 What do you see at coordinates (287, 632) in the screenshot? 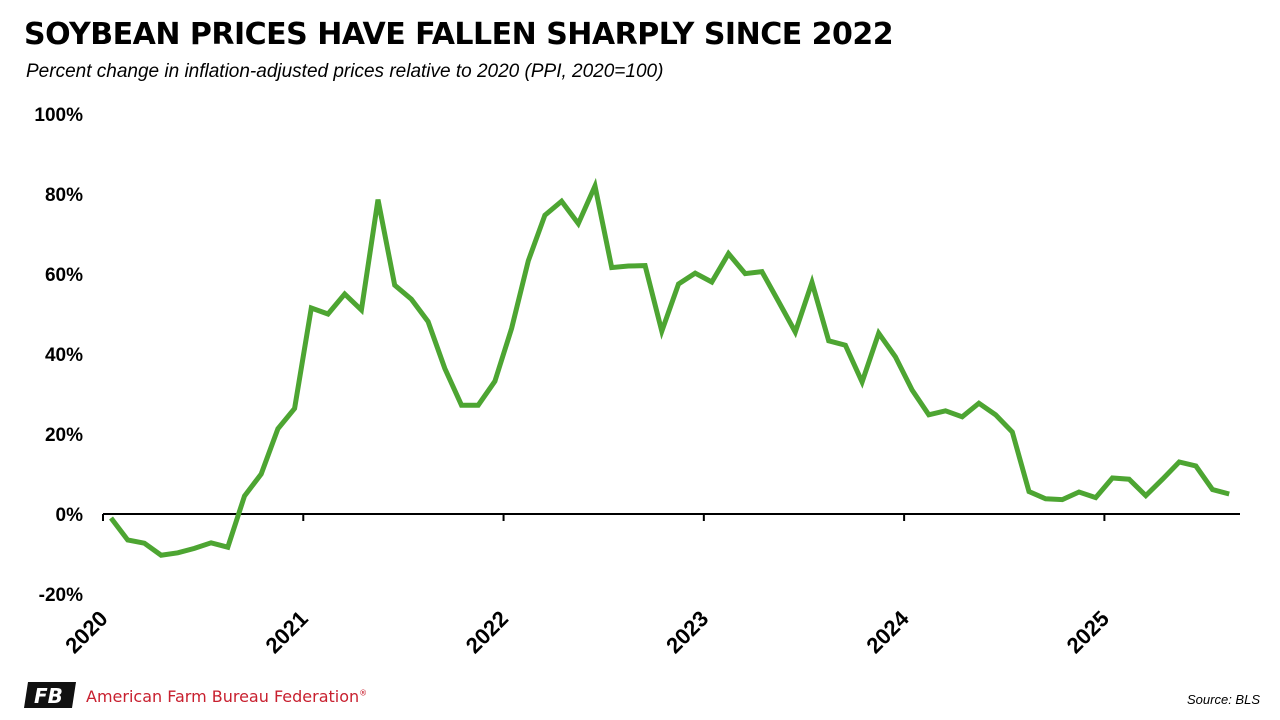
I see `x-tick-label: 2021` at bounding box center [287, 632].